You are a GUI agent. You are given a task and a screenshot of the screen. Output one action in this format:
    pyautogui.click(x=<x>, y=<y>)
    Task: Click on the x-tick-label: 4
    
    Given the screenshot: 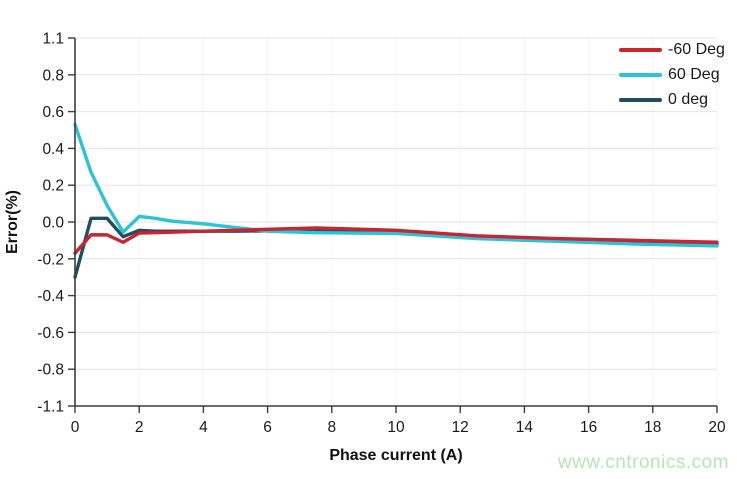 What is the action you would take?
    pyautogui.click(x=203, y=427)
    